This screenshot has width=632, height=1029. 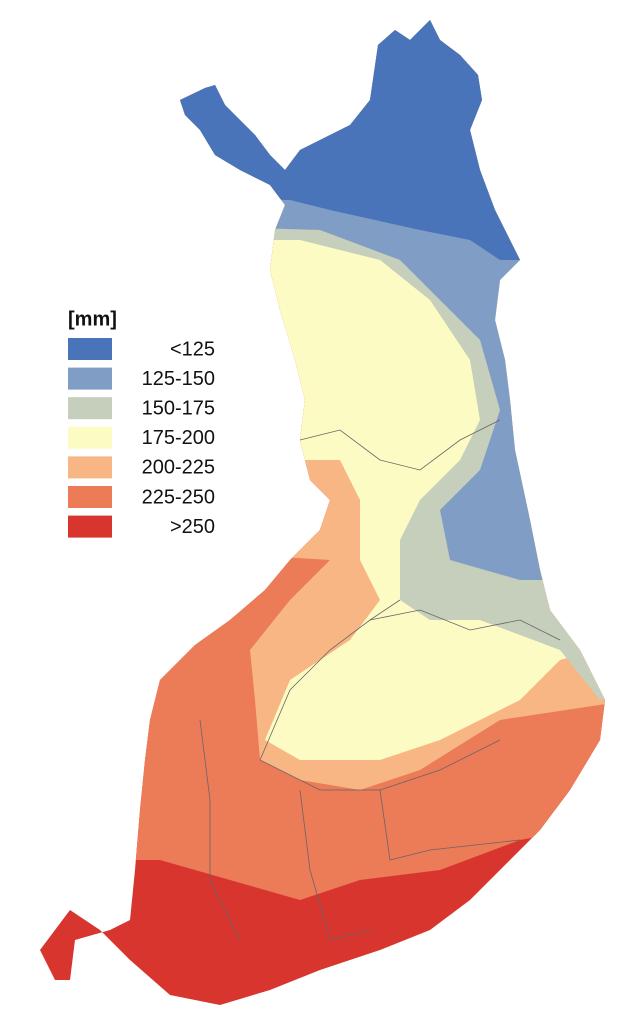 What do you see at coordinates (192, 527) in the screenshot?
I see `legend-label: >250` at bounding box center [192, 527].